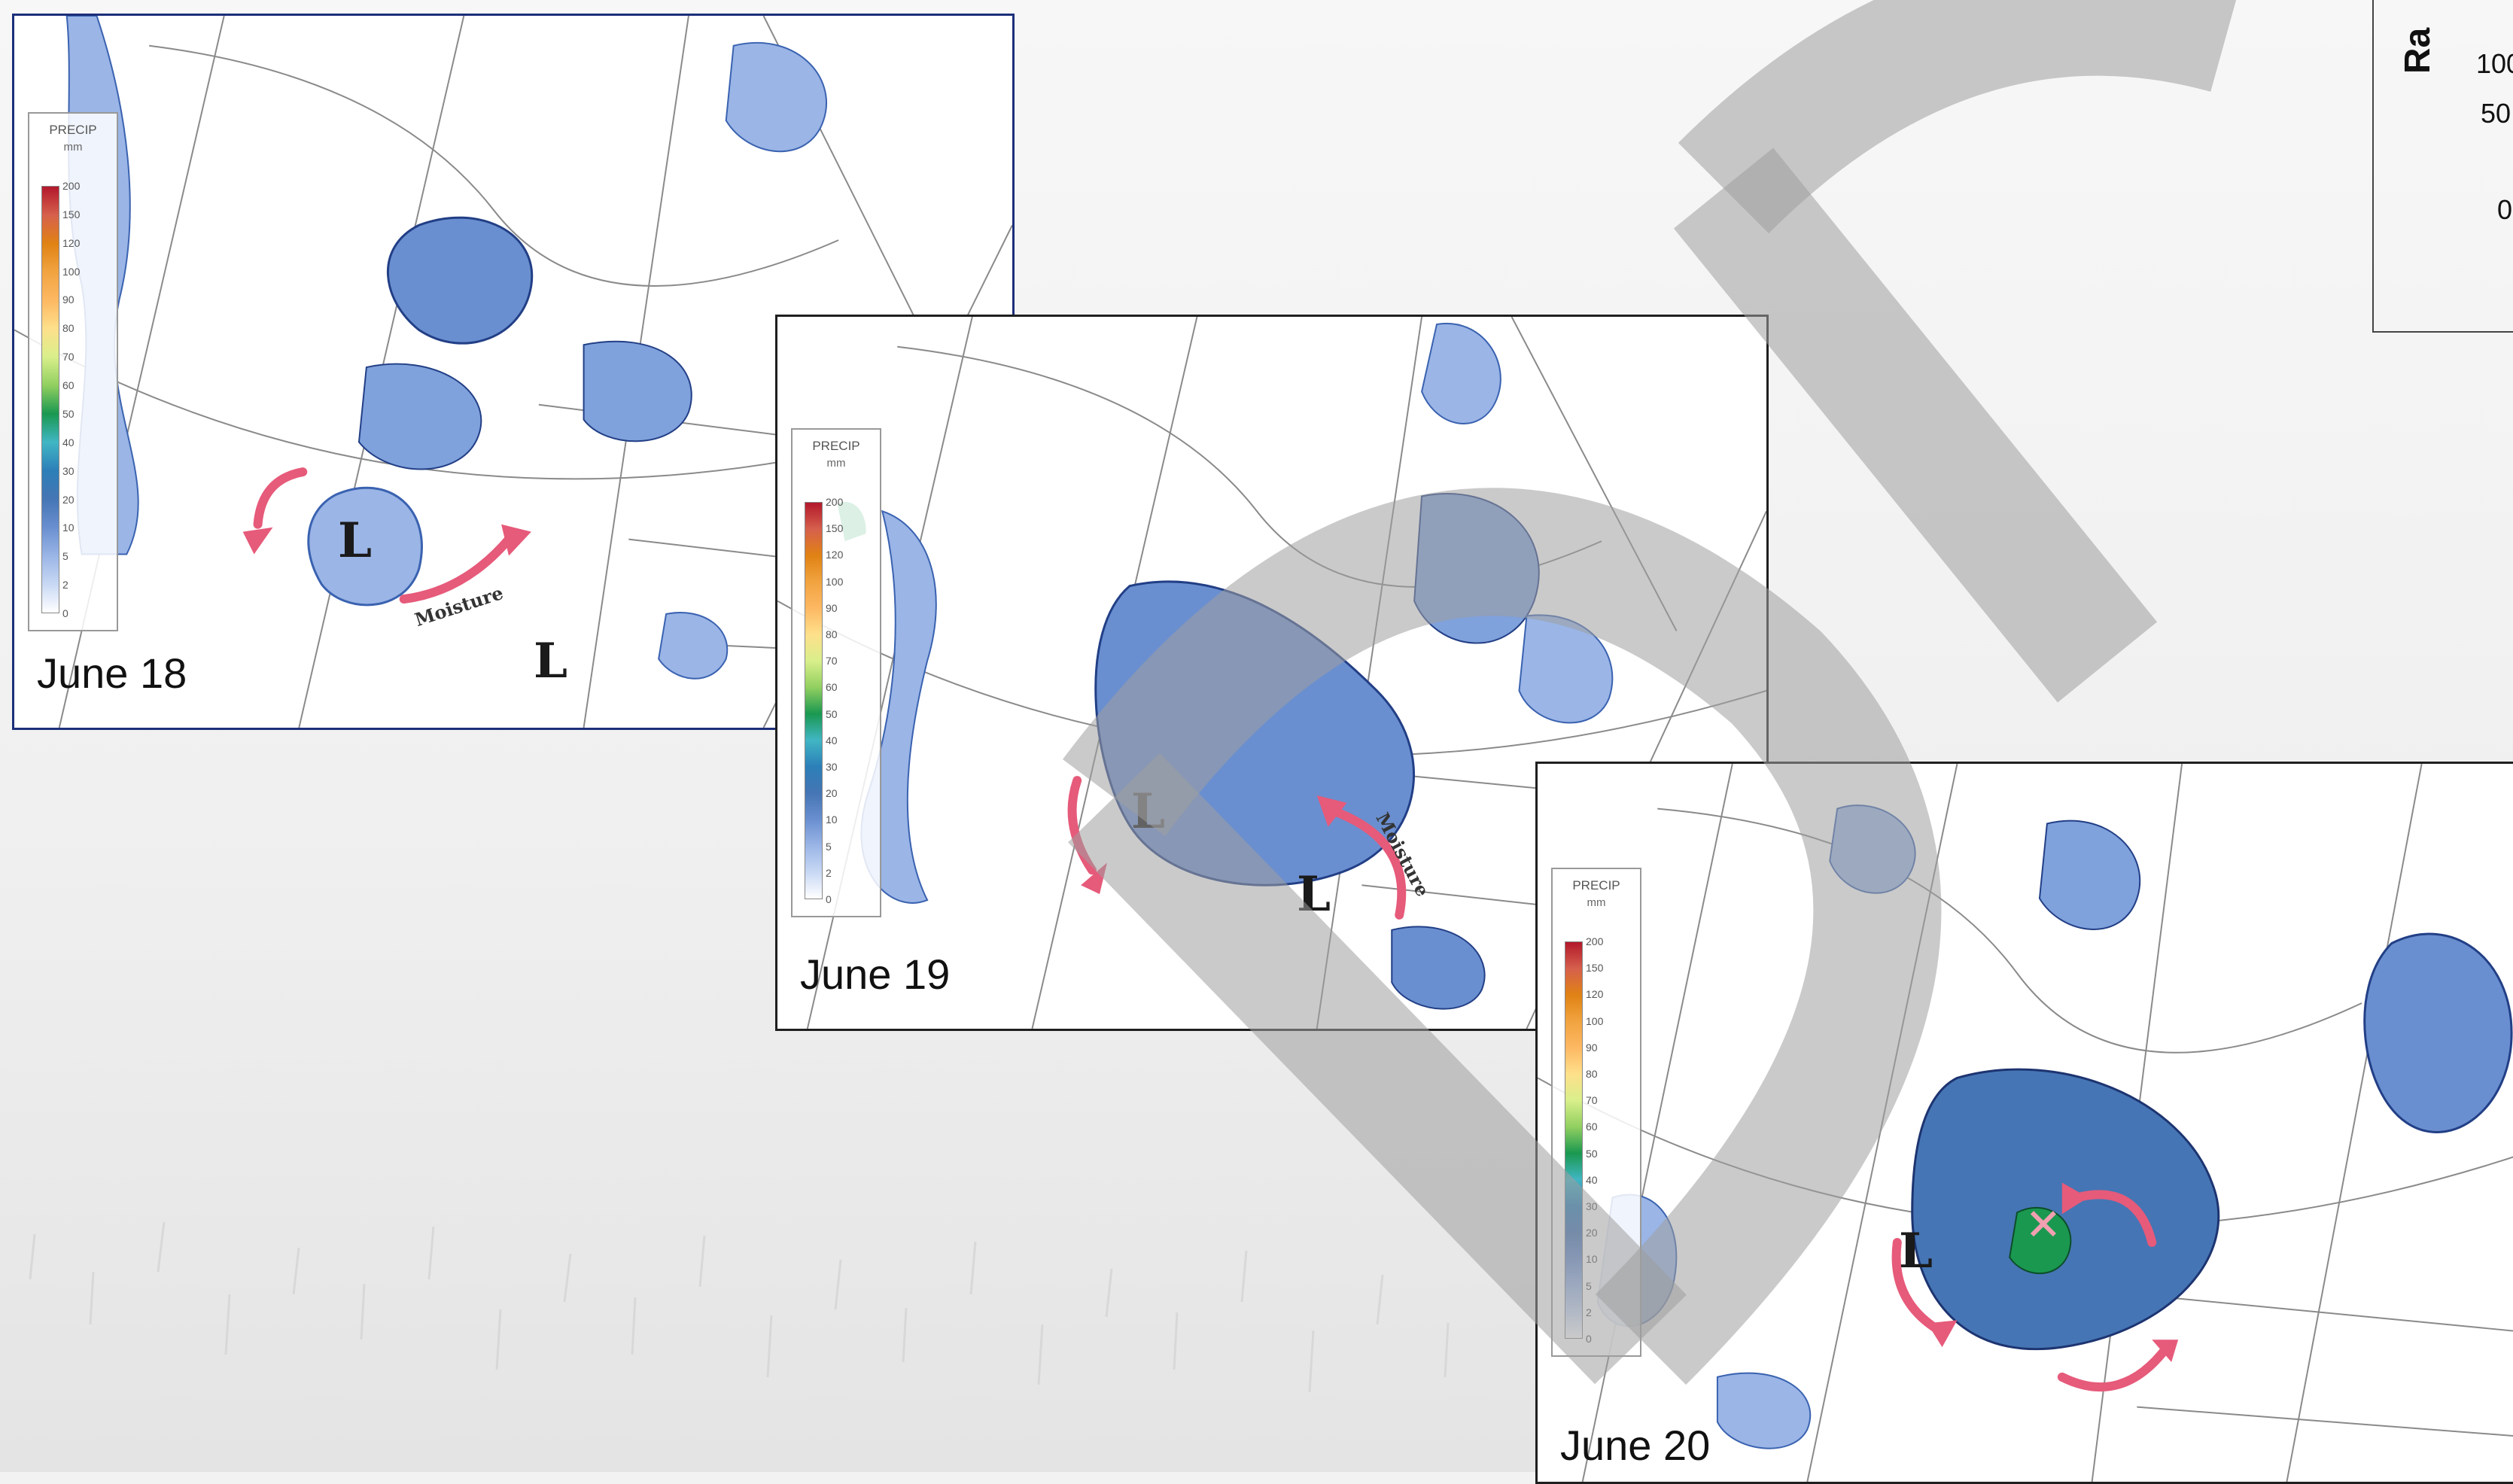  I want to click on axis-tick: 0, so click(2505, 209).